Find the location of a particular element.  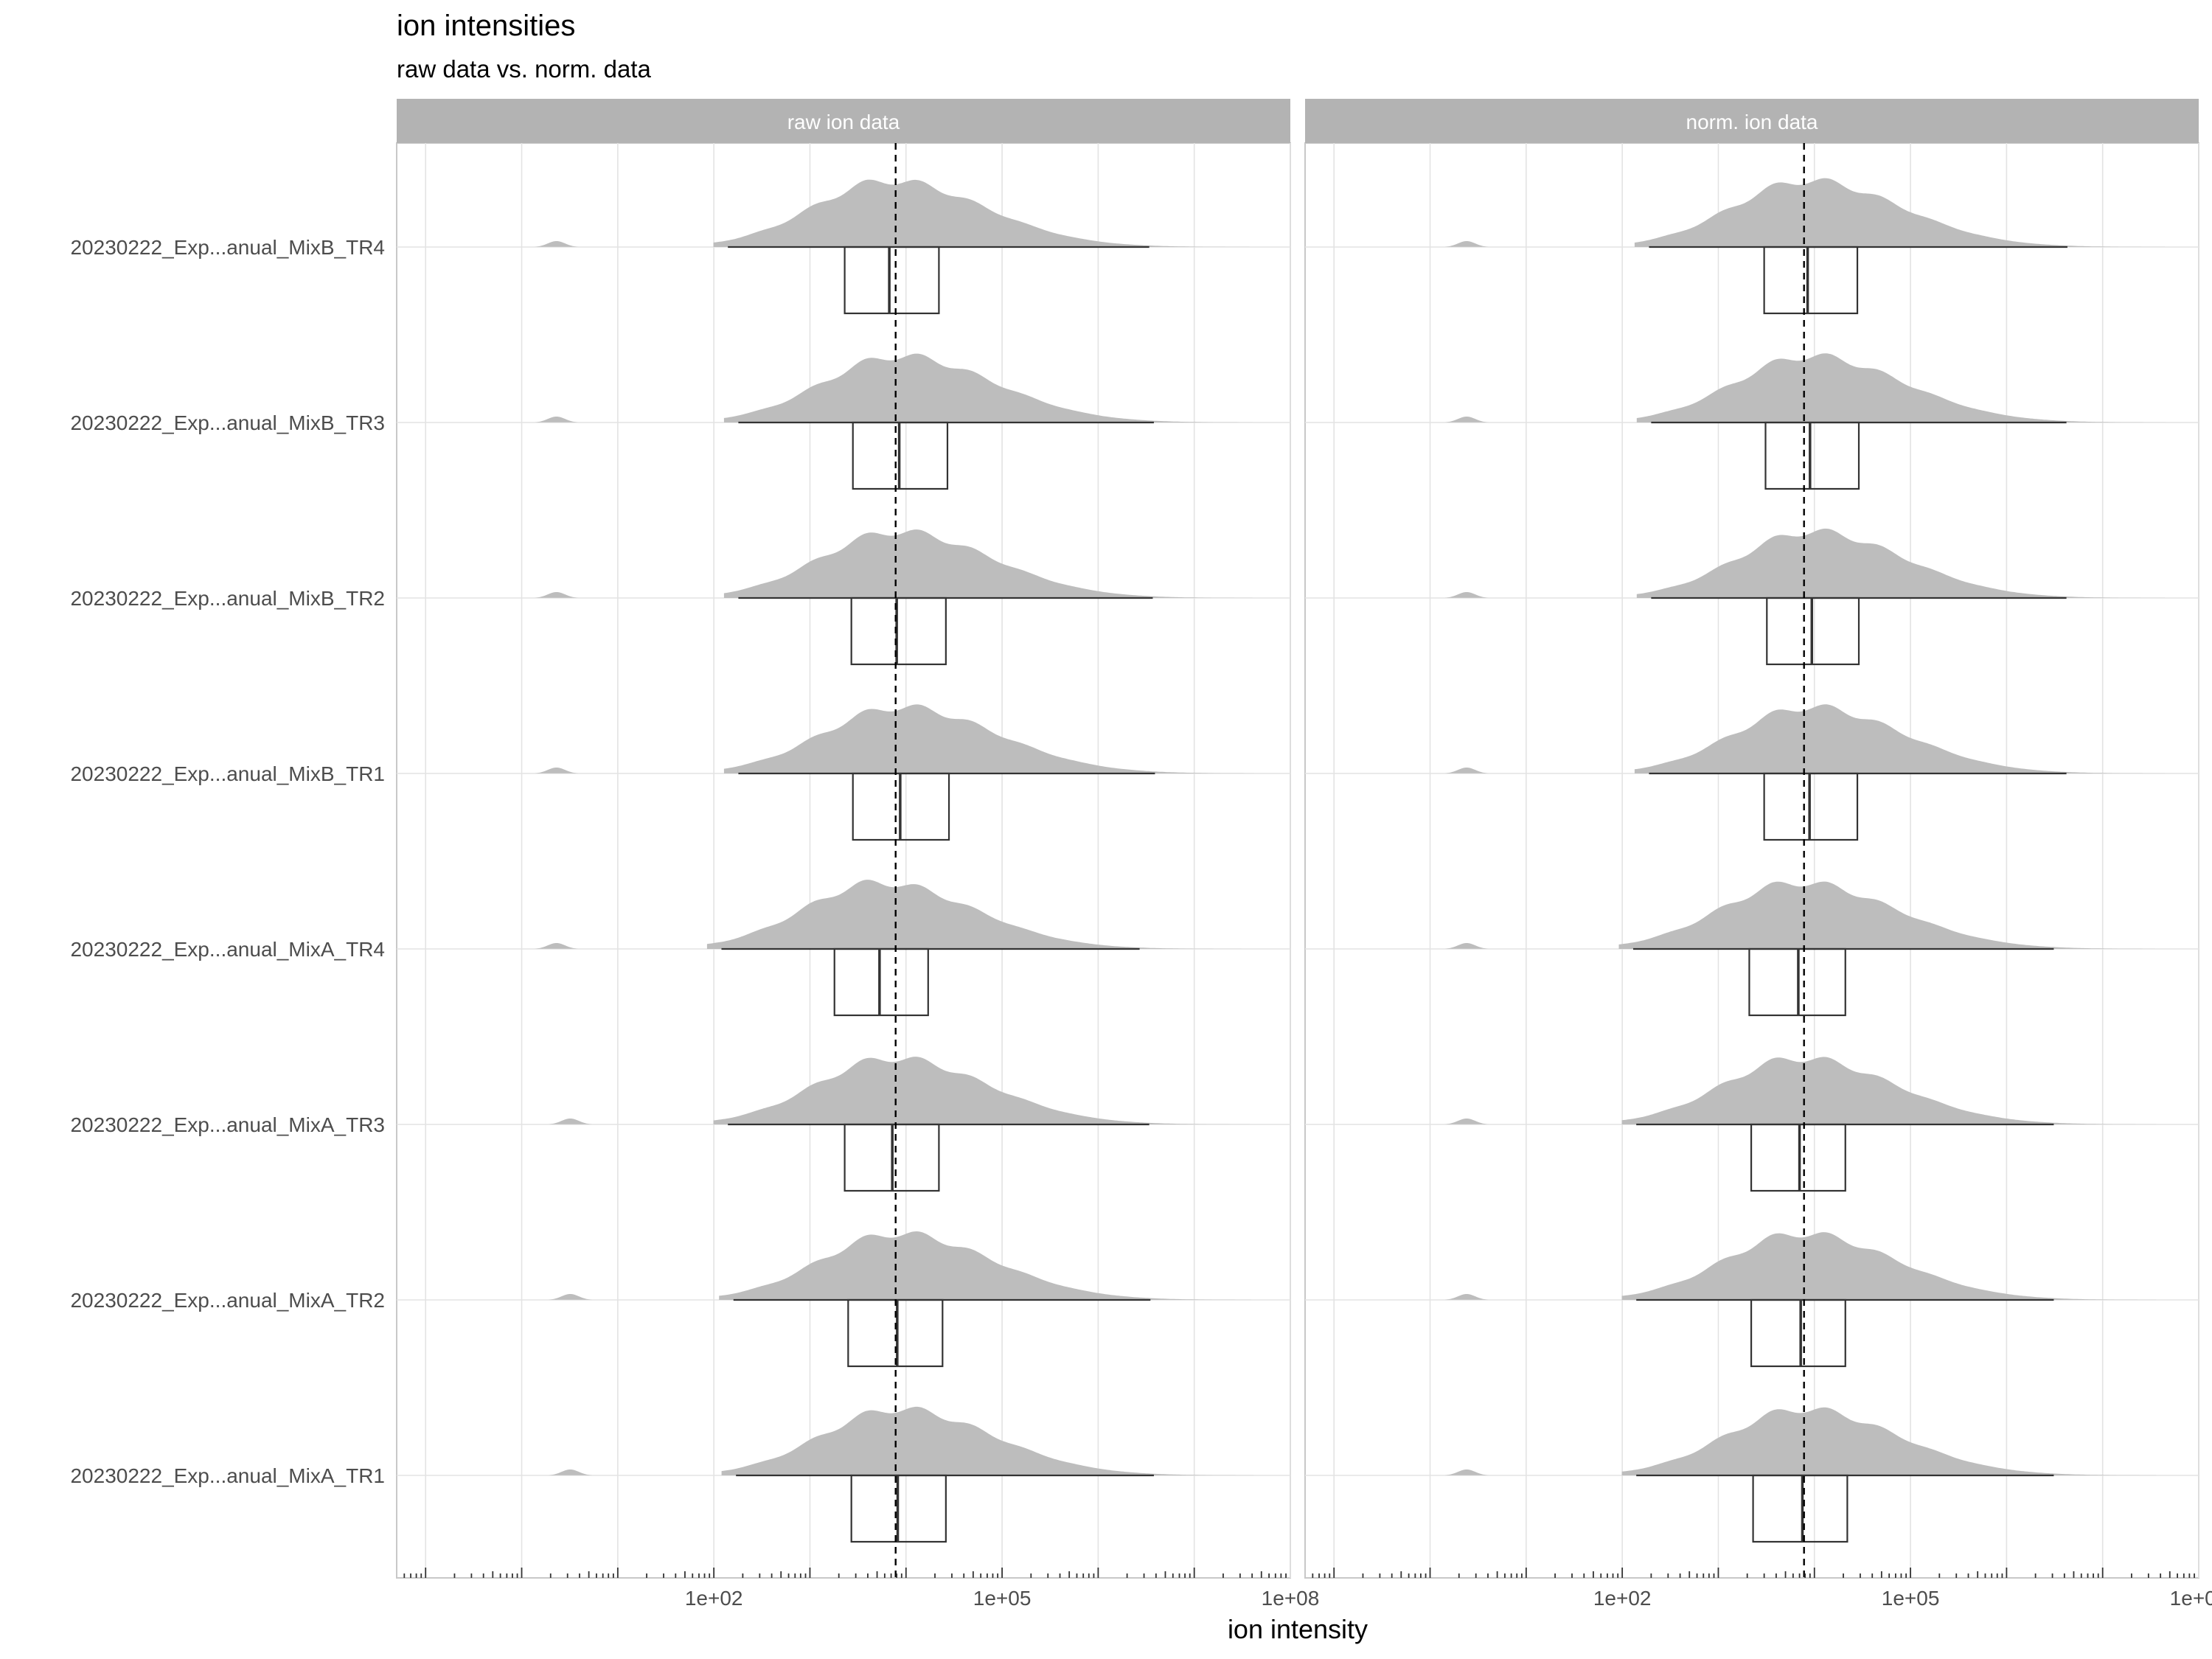

y-tick-label: 20230222_Exp...anual_MixB_TR1 is located at coordinates (227, 773).